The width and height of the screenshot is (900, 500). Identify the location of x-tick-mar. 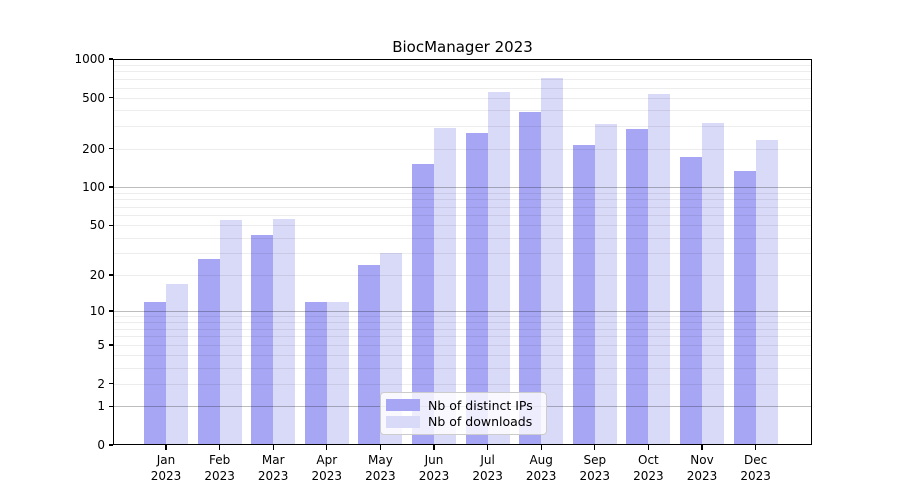
(273, 447).